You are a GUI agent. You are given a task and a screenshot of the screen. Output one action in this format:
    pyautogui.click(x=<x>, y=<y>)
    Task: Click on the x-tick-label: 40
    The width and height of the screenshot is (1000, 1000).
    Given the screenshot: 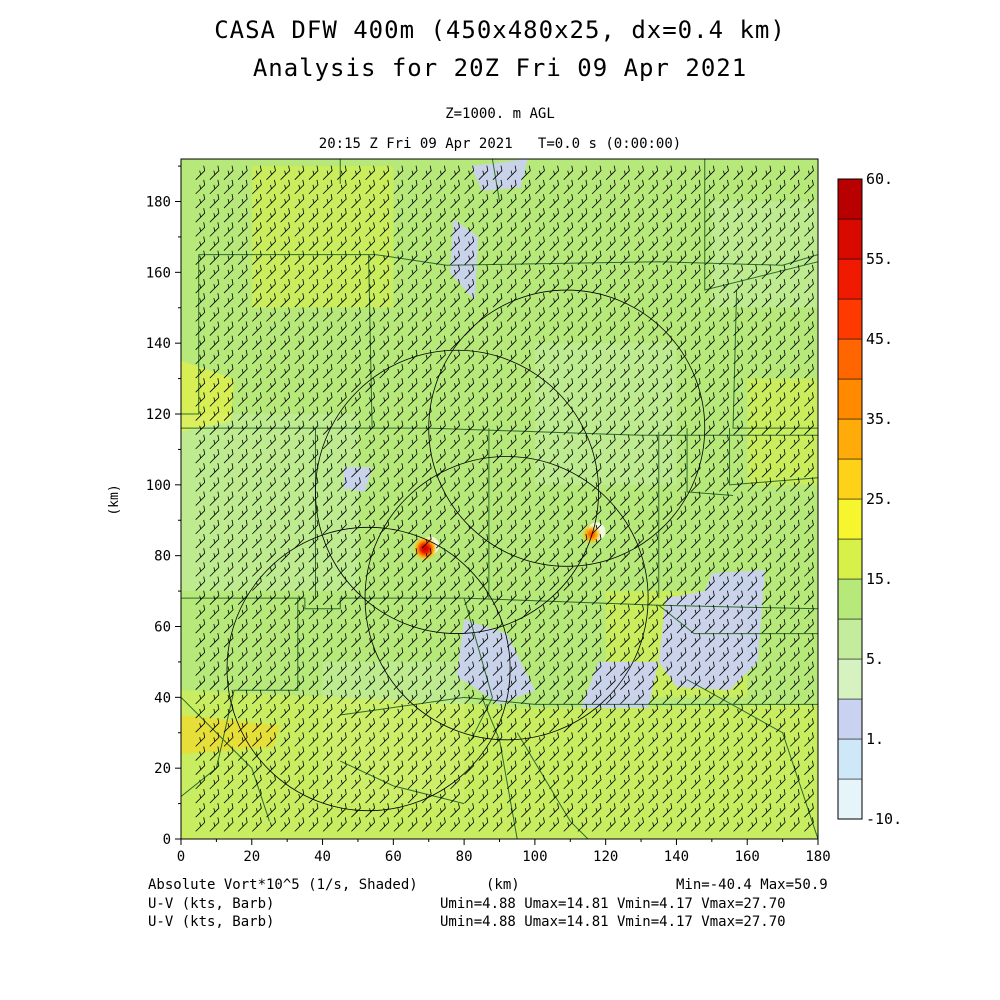 What is the action you would take?
    pyautogui.click(x=322, y=857)
    